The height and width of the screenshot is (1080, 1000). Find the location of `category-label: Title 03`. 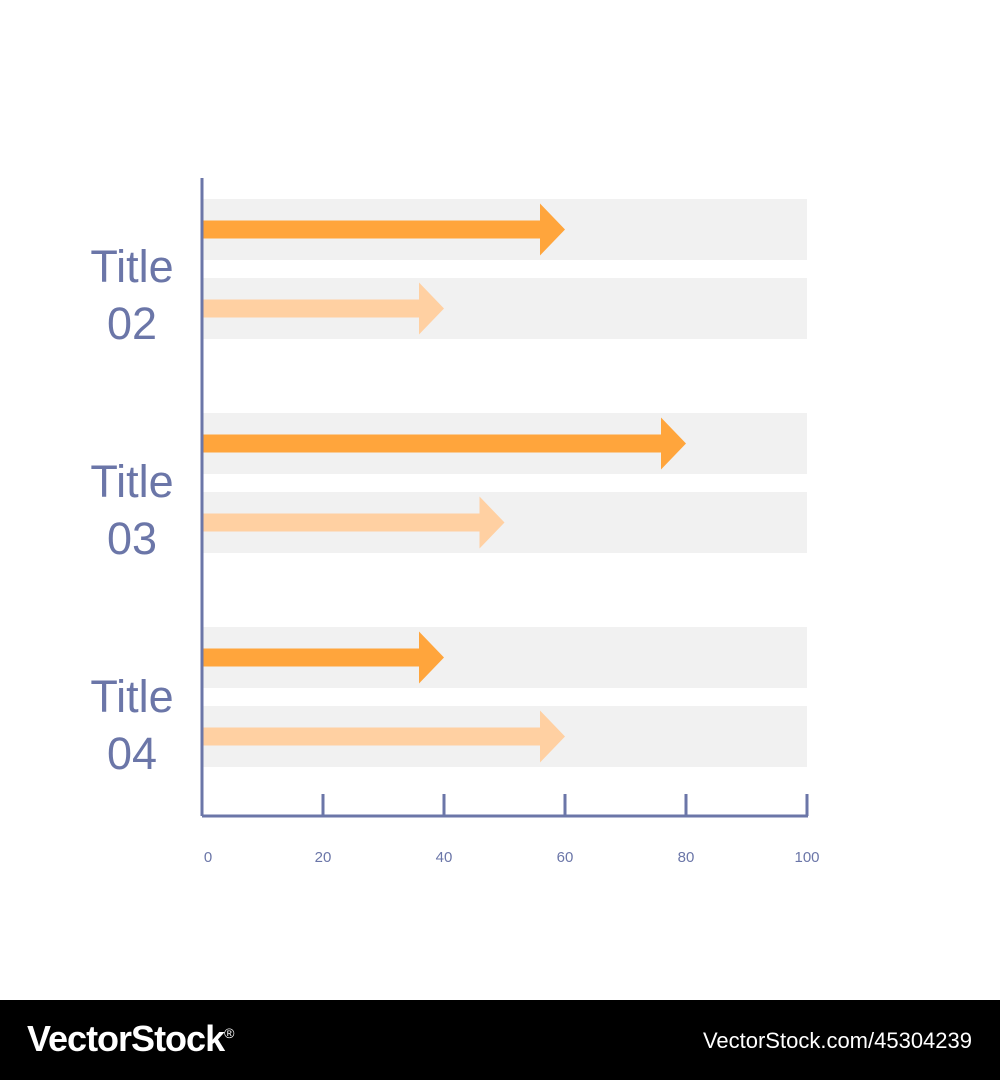

category-label: Title 03 is located at coordinates (132, 510).